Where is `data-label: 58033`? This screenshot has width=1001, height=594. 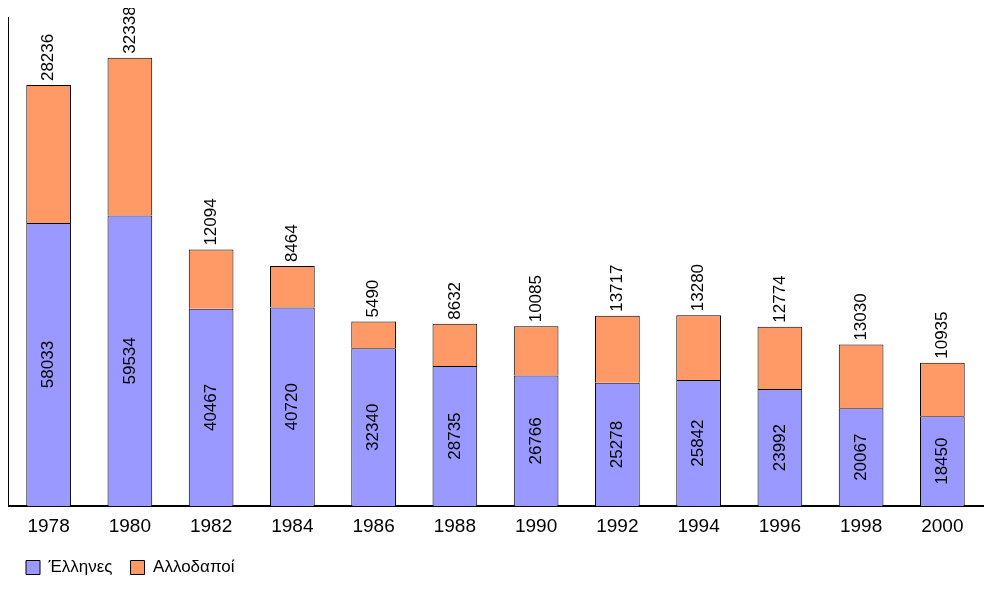
data-label: 58033 is located at coordinates (48, 364).